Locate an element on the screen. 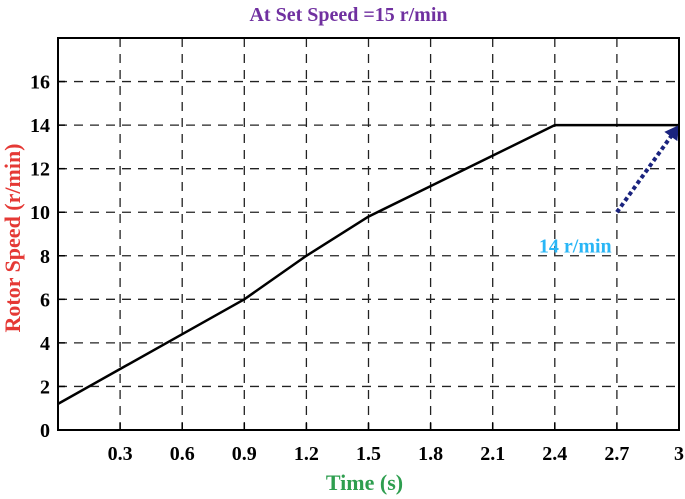 This screenshot has width=685, height=499. y-tick-label: 6 is located at coordinates (45, 300).